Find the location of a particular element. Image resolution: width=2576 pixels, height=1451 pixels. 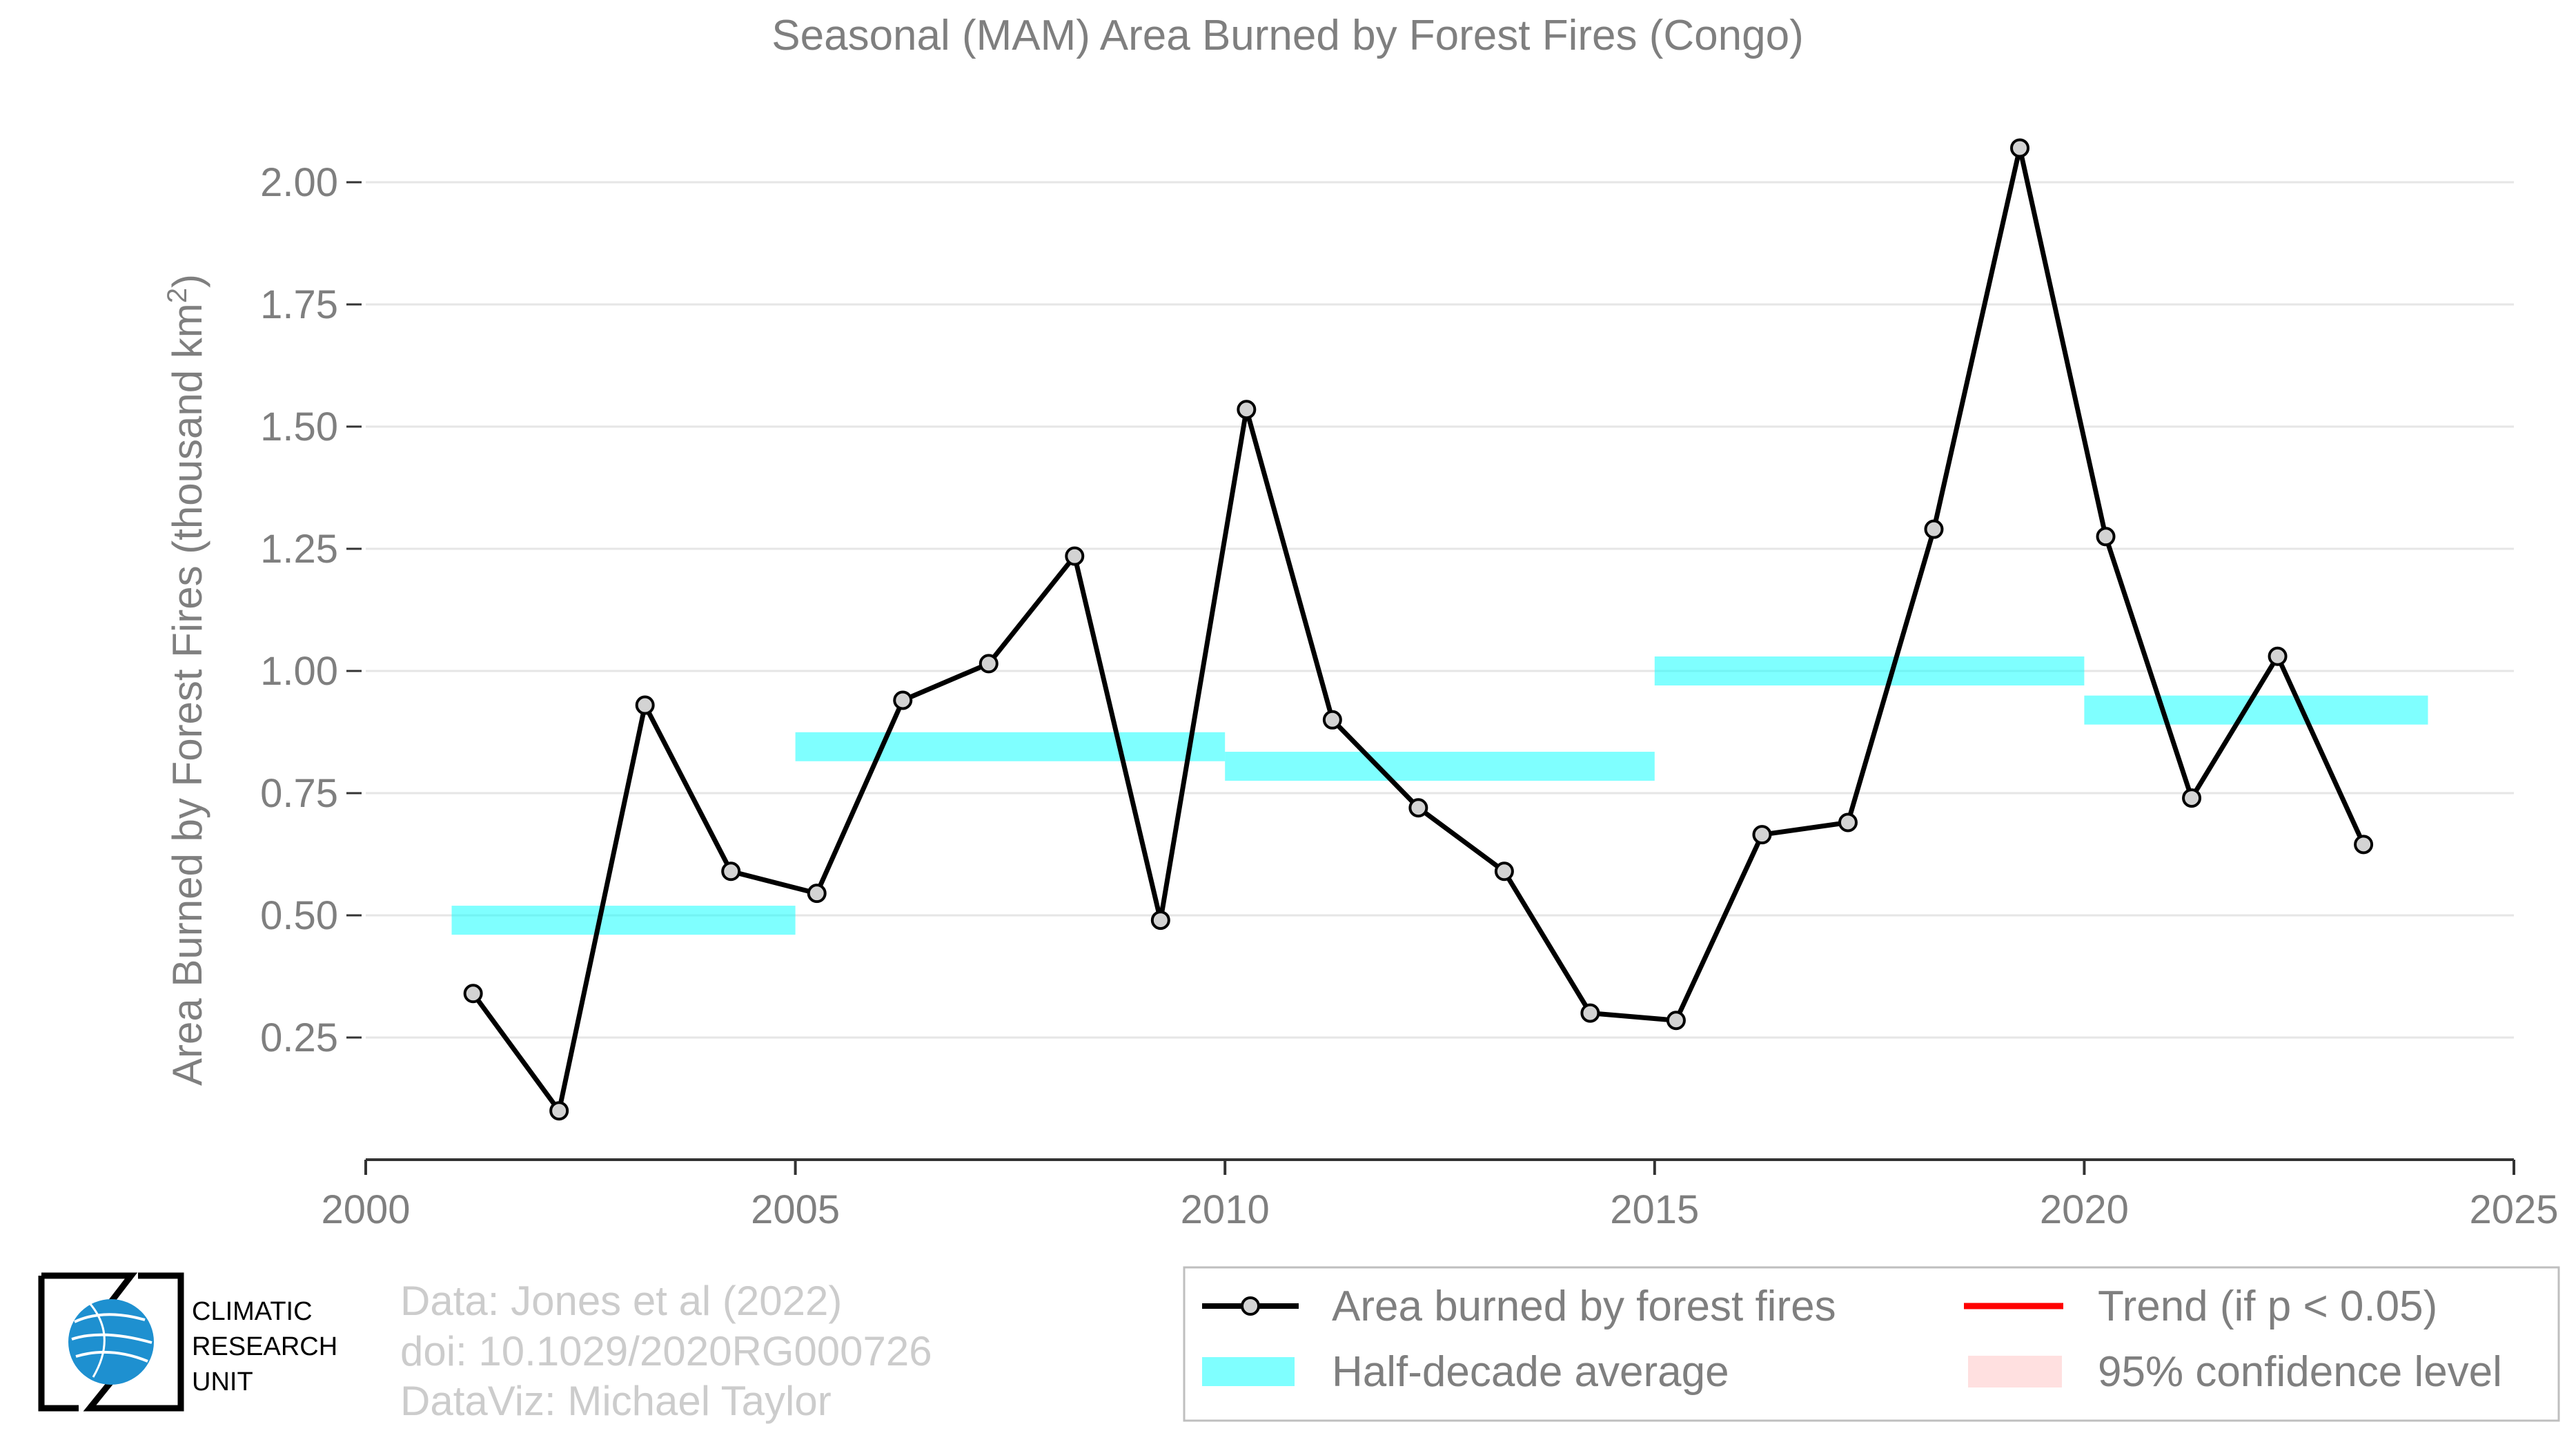

logo-line-1: CLIMATIC is located at coordinates (252, 1312).